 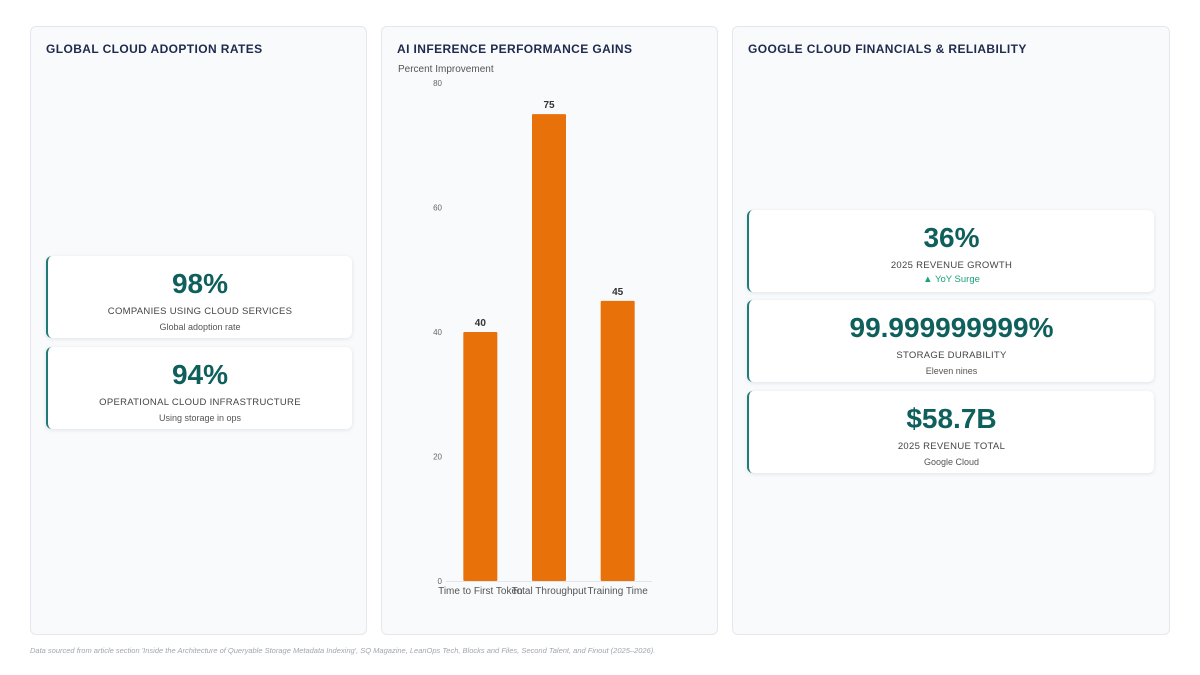 What do you see at coordinates (951, 462) in the screenshot?
I see `stat-sub: Google Cloud` at bounding box center [951, 462].